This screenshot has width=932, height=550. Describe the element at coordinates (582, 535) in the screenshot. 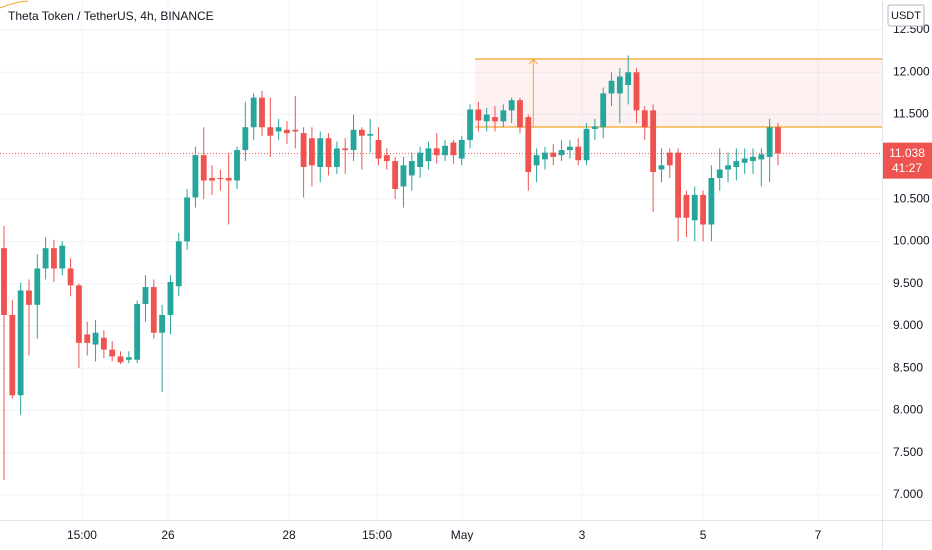

I see `x-tick-label: 3` at that location.